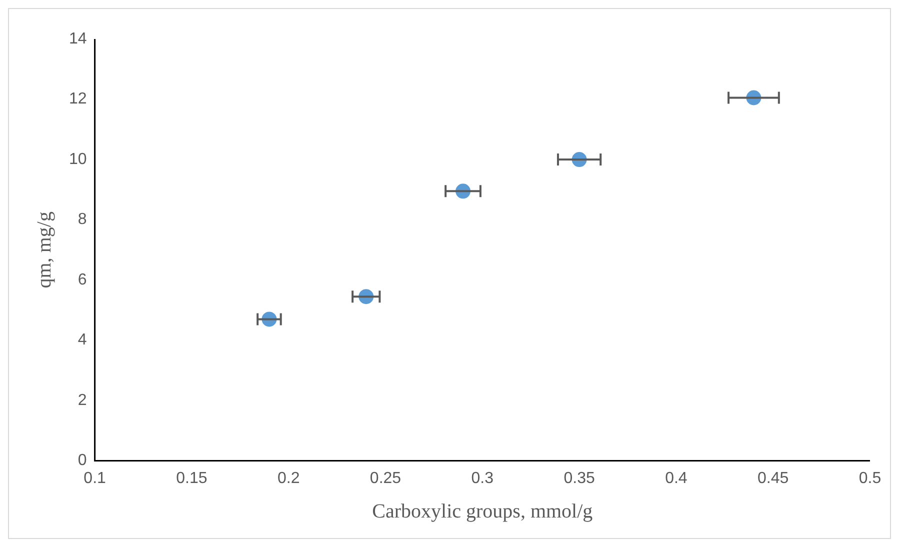 The image size is (899, 547). What do you see at coordinates (288, 478) in the screenshot?
I see `x-tick-label: 0.2` at bounding box center [288, 478].